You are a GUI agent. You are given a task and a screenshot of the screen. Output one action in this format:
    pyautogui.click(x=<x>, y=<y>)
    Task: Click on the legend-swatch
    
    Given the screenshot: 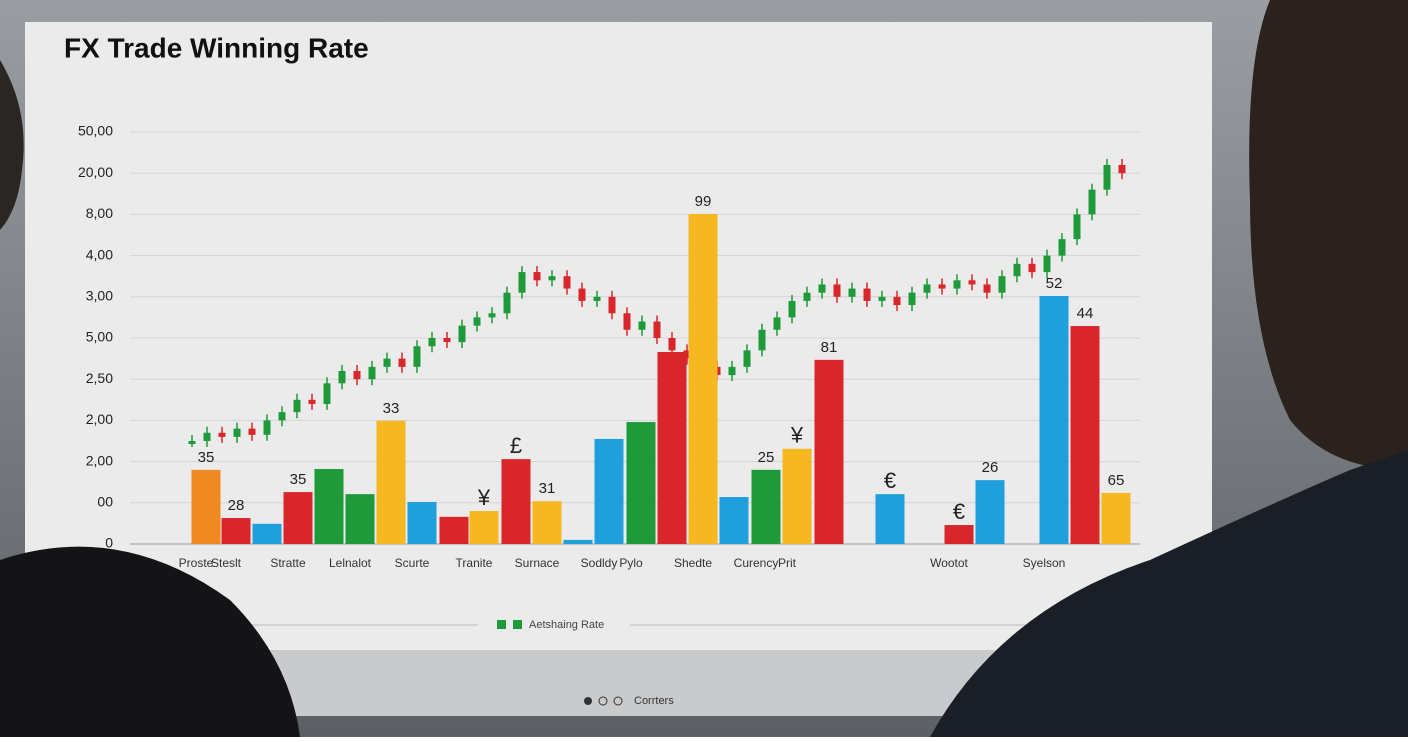 What is the action you would take?
    pyautogui.click(x=501, y=624)
    